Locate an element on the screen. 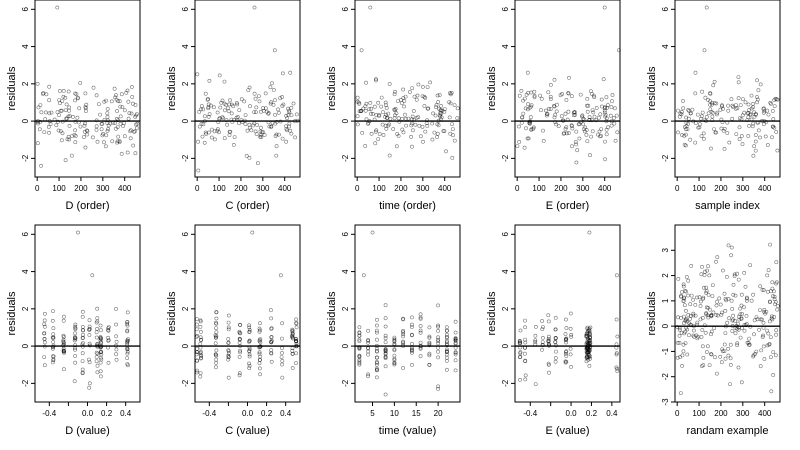 The width and height of the screenshot is (800, 450). x-tick-label: 200 is located at coordinates (561, 188).